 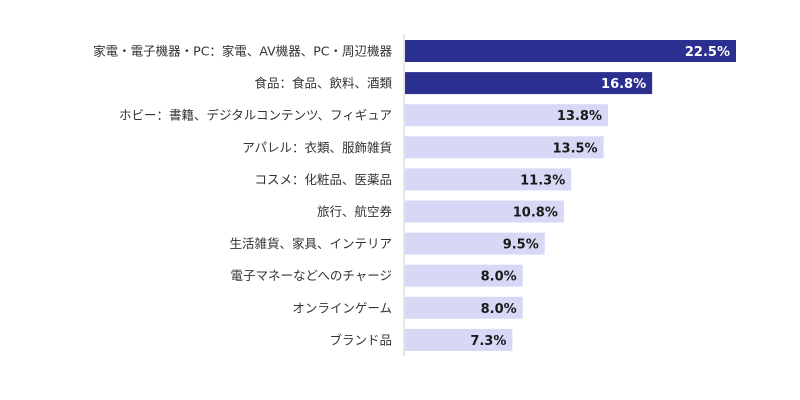 I want to click on value-label: 16.8%, so click(x=623, y=84).